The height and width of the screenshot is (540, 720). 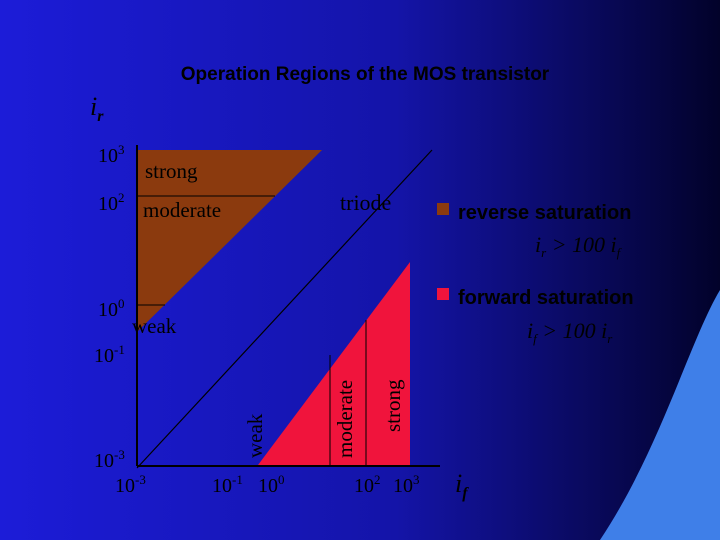 What do you see at coordinates (544, 213) in the screenshot?
I see `legend-label: reverse saturation` at bounding box center [544, 213].